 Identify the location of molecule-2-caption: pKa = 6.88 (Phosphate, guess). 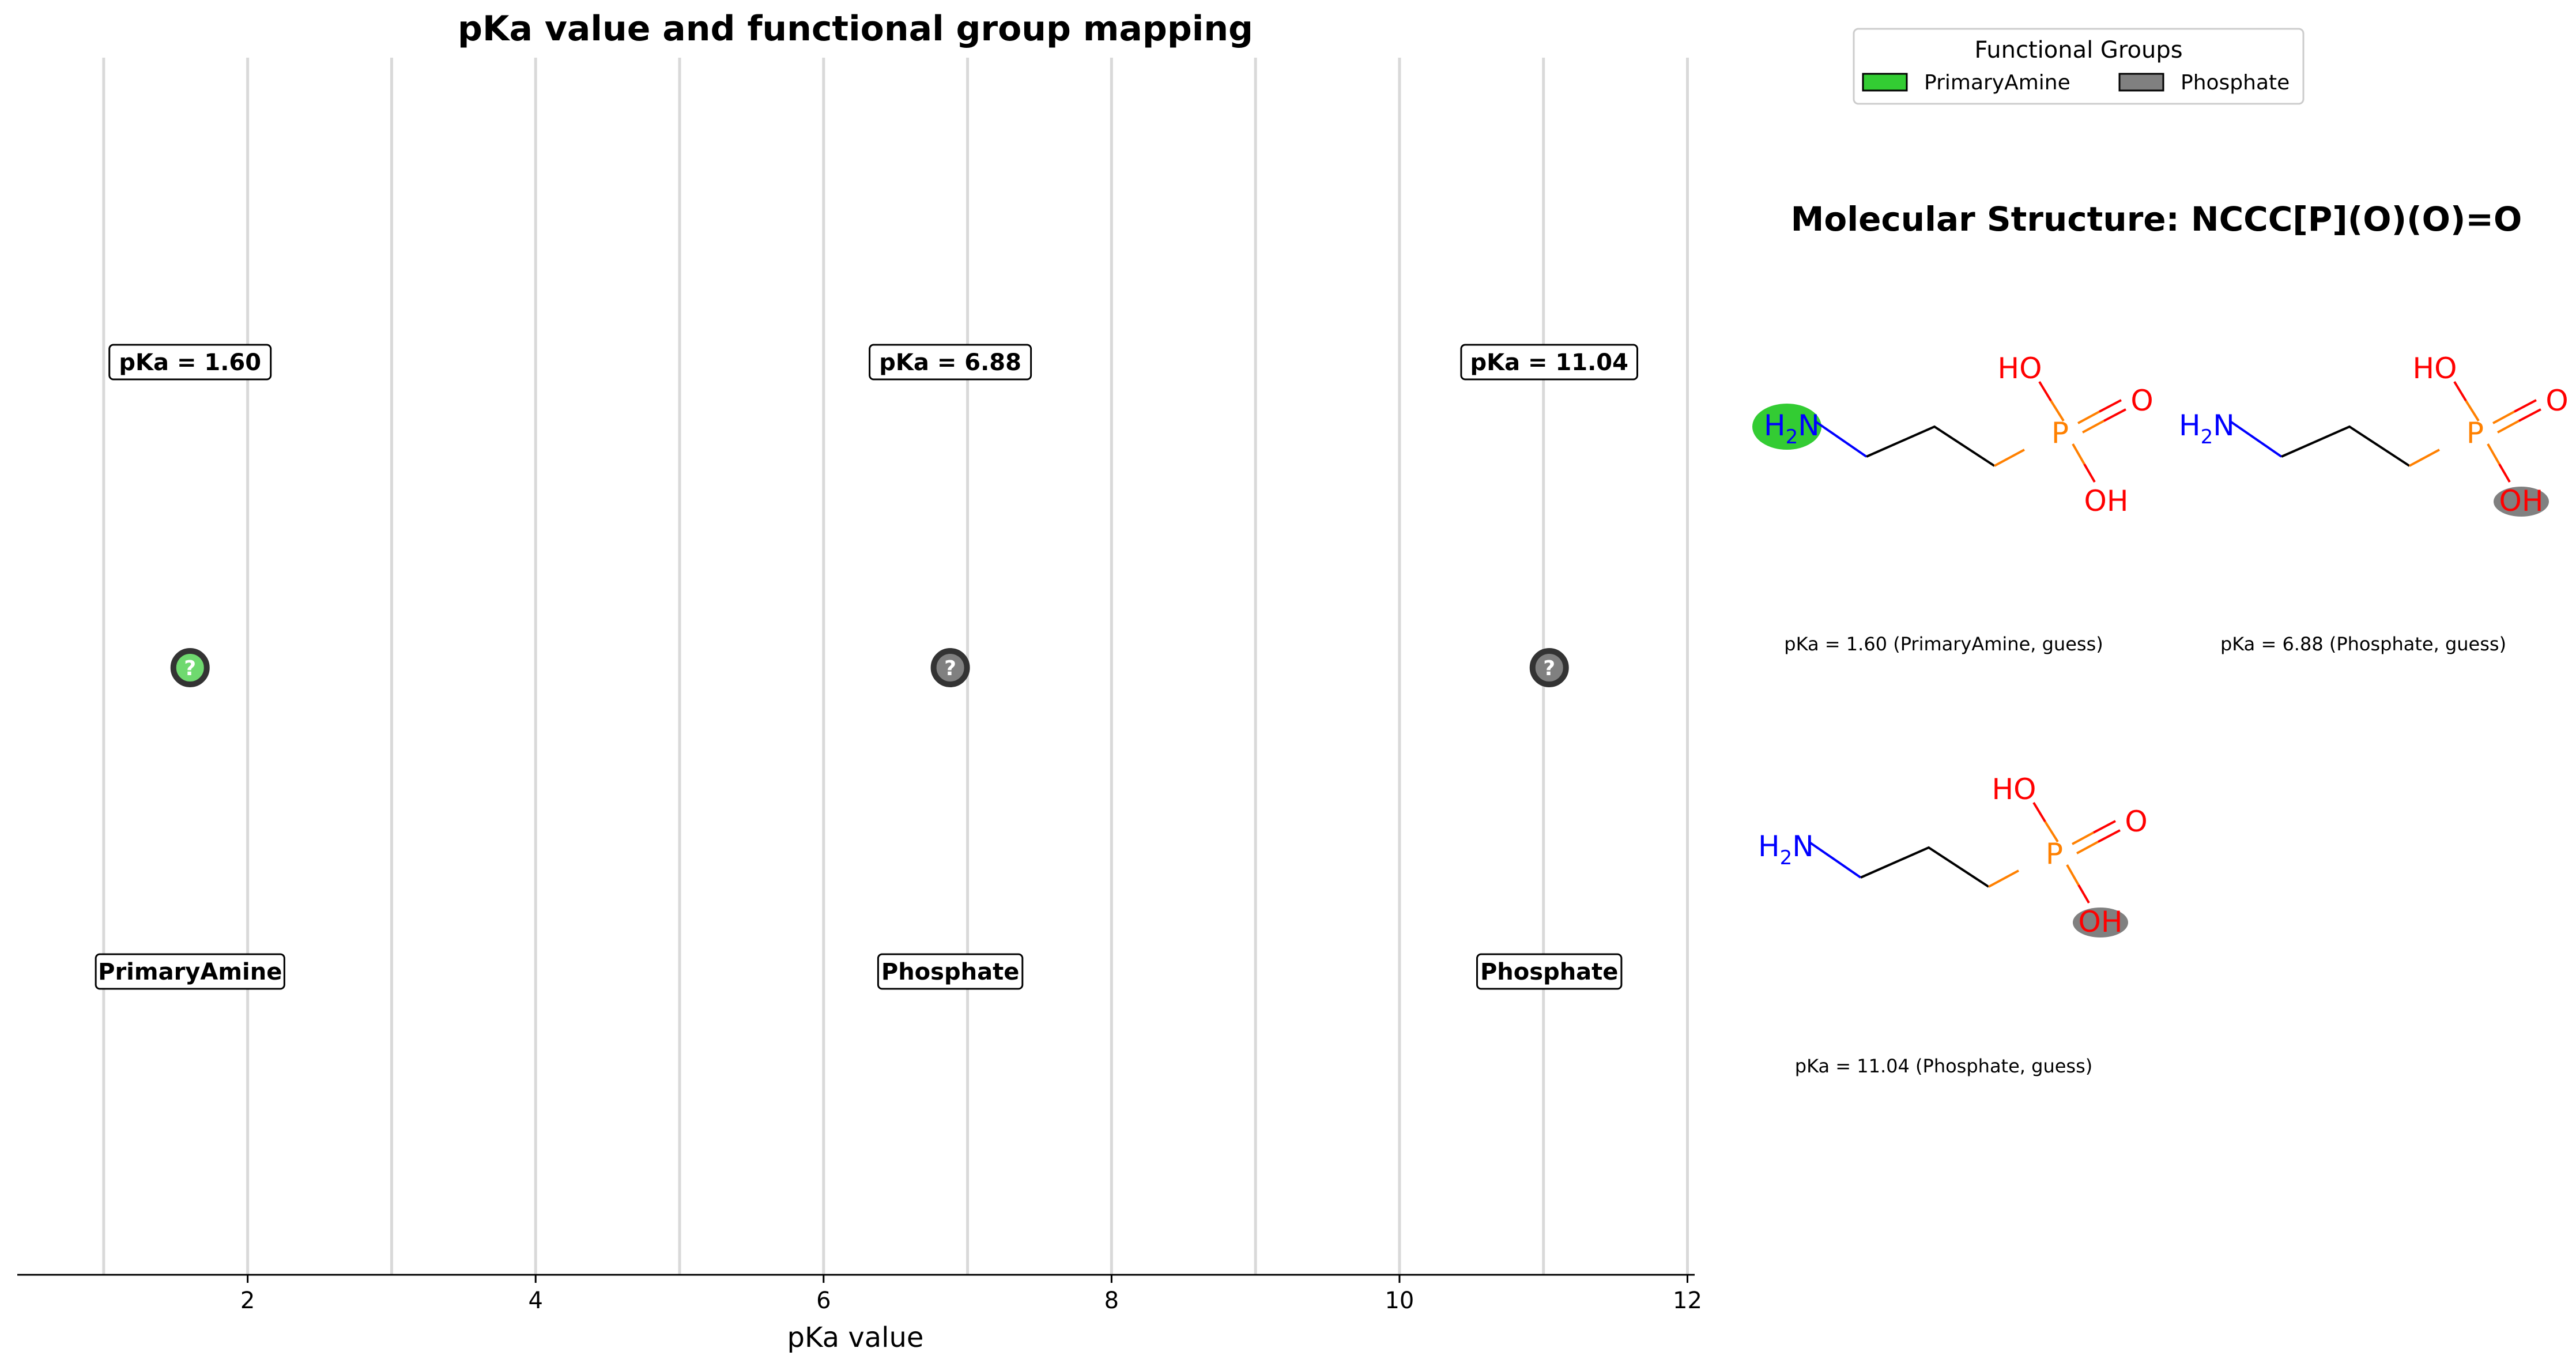
(2363, 644).